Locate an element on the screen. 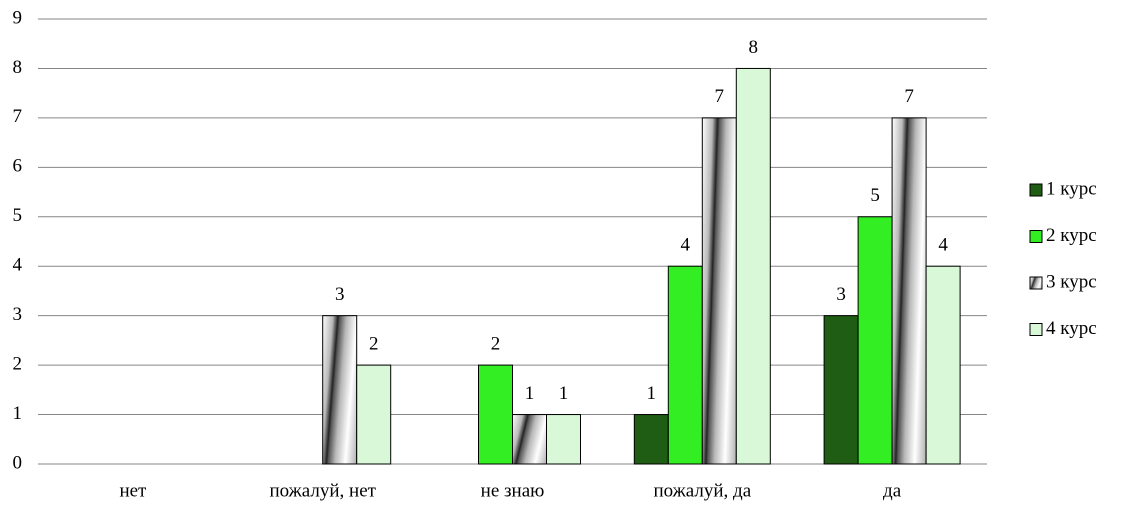 This screenshot has height=511, width=1127. legend-label: 2 курс is located at coordinates (1071, 235).